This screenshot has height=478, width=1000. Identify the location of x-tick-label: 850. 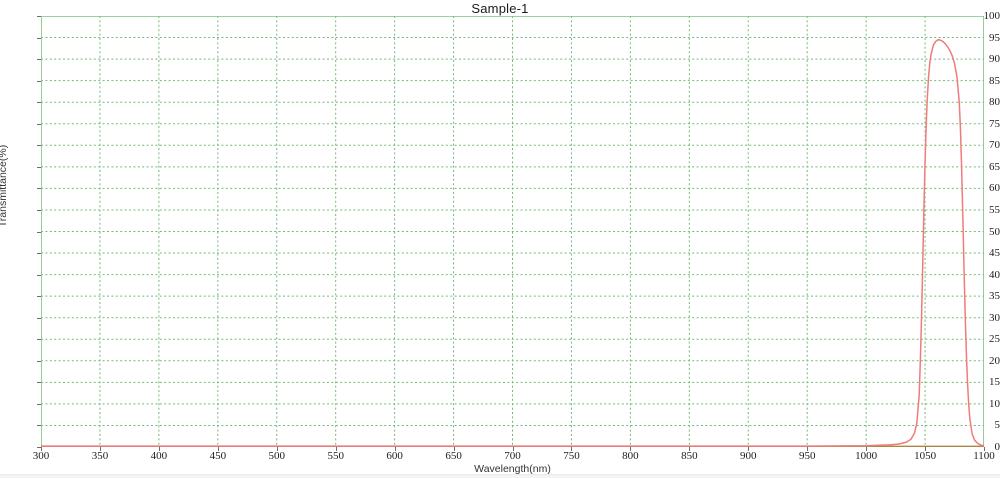
(689, 456).